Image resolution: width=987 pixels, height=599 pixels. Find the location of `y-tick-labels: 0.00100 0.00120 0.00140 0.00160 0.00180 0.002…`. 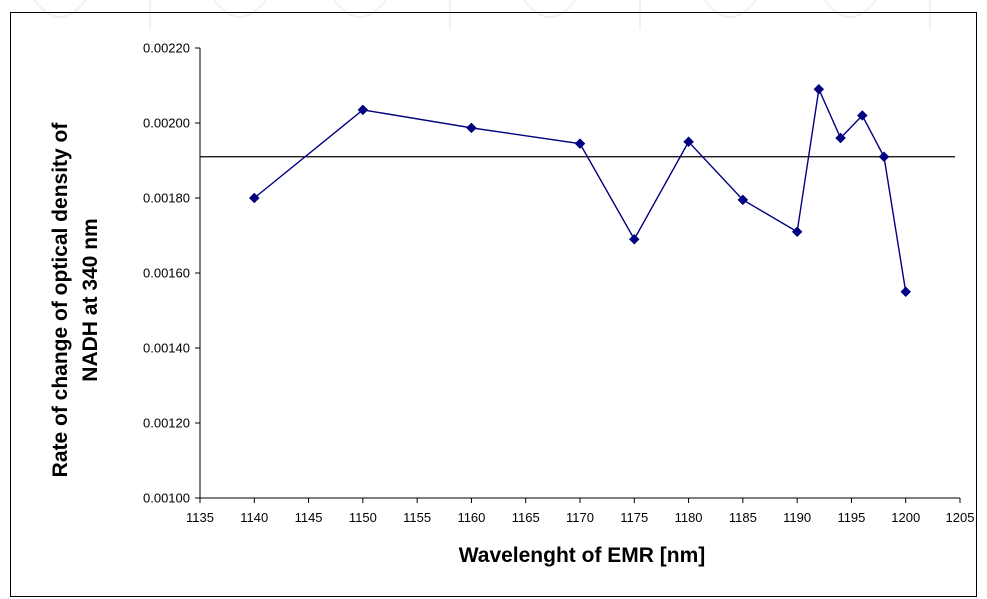

y-tick-labels: 0.00100 0.00120 0.00140 0.00160 0.00180 0.002… is located at coordinates (166, 273).